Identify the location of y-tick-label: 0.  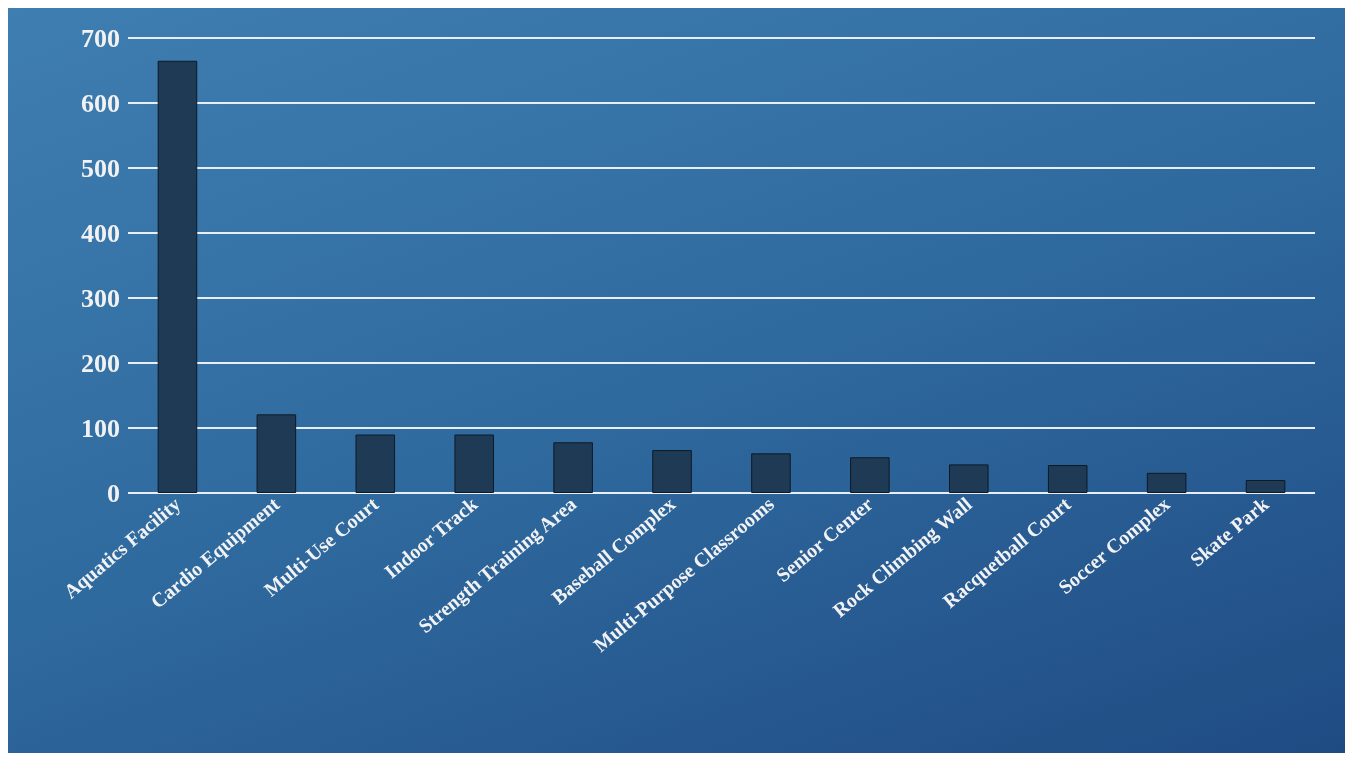
(113, 493).